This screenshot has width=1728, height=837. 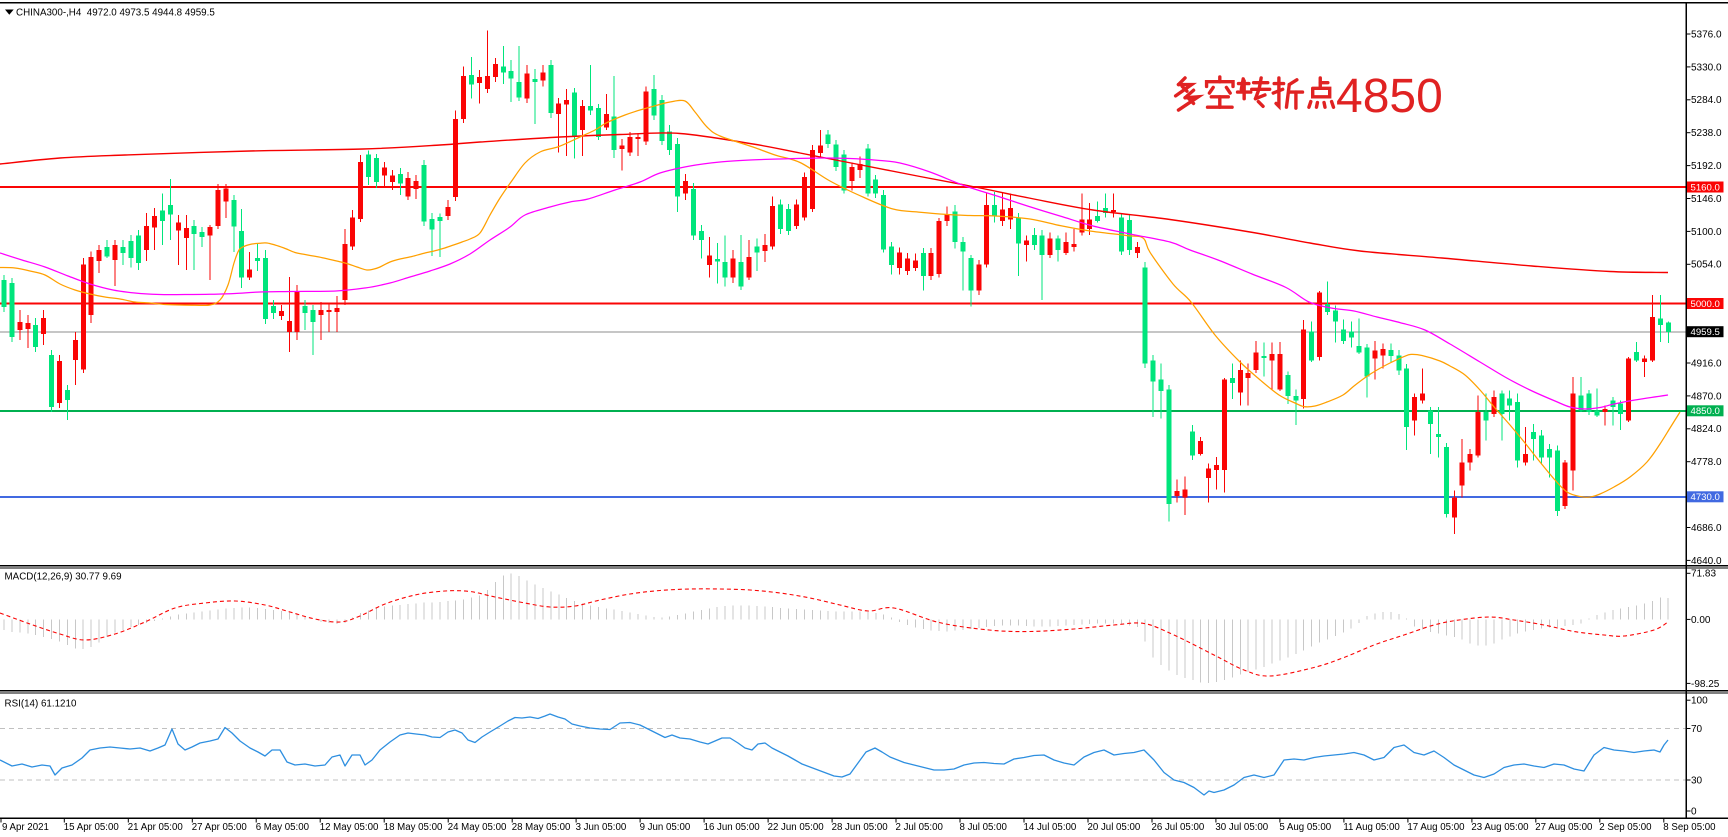 I want to click on svg-text: 5146.0, so click(x=1706, y=199).